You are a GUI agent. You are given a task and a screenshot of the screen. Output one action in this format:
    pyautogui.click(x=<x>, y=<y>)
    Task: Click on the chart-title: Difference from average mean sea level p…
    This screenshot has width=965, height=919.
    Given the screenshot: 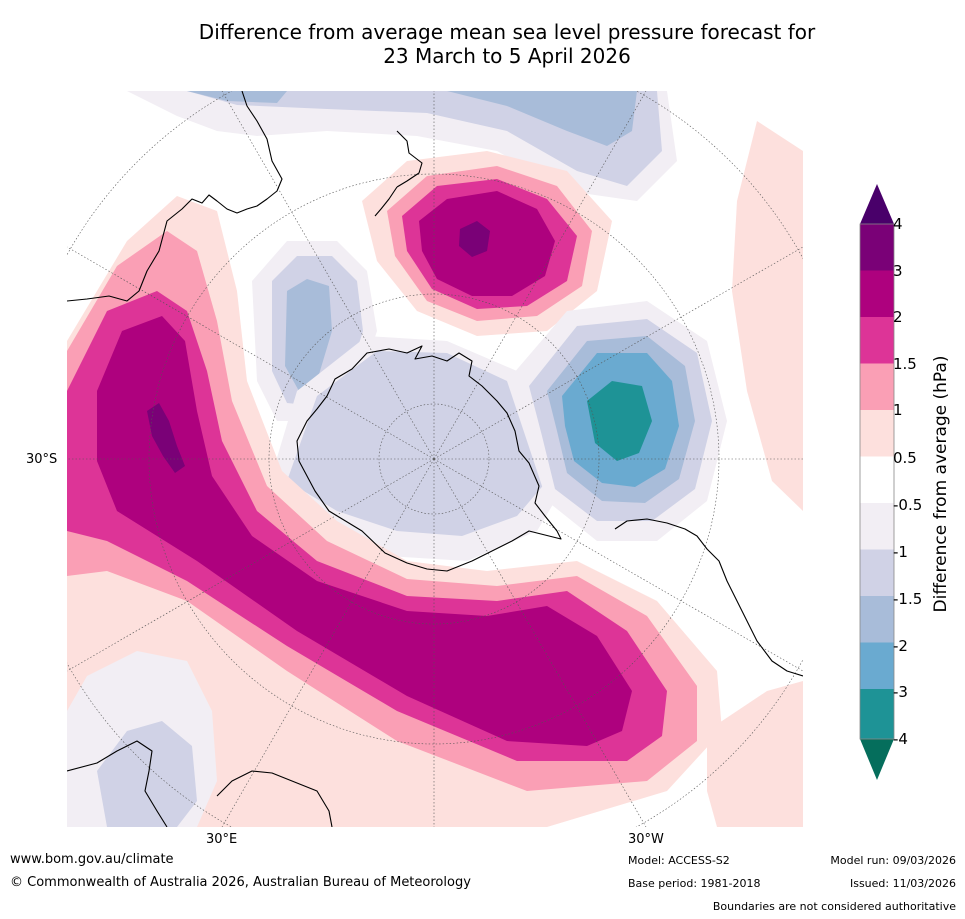 What is the action you would take?
    pyautogui.click(x=482, y=44)
    